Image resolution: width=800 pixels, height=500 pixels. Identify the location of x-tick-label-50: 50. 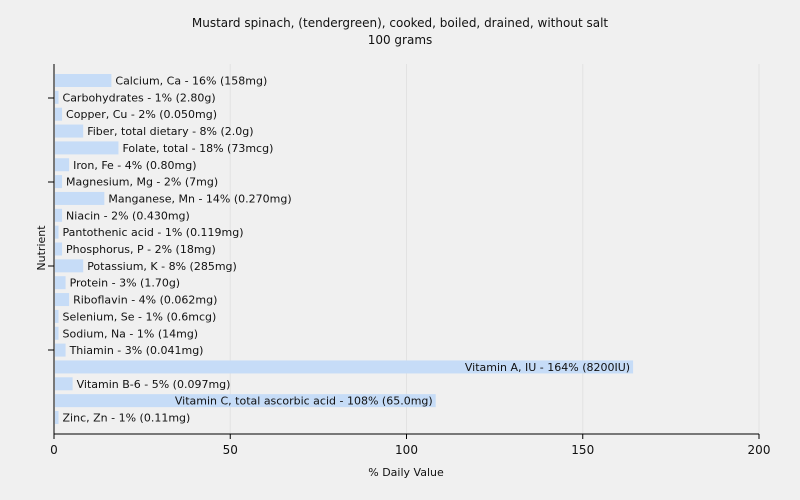
(230, 450).